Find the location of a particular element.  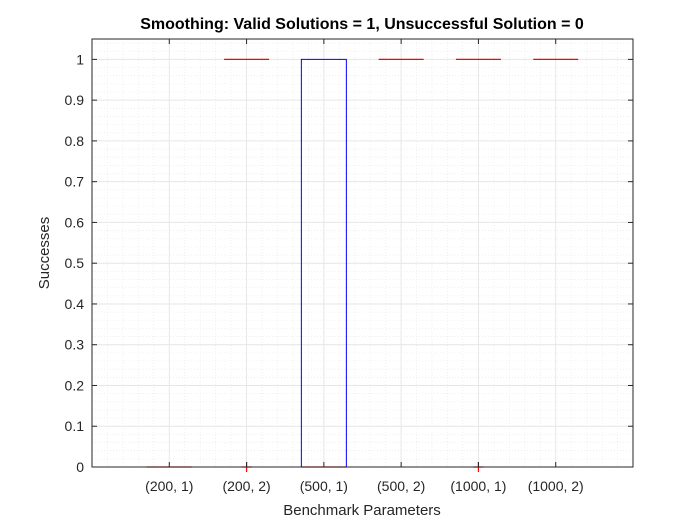

x-axis-label: Benchmark Parameters is located at coordinates (362, 510).